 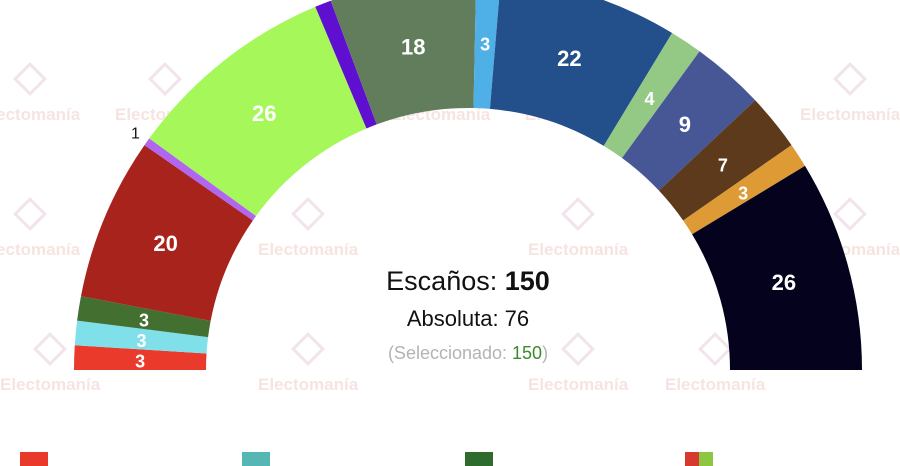 What do you see at coordinates (569, 58) in the screenshot?
I see `seat-label-9: 22` at bounding box center [569, 58].